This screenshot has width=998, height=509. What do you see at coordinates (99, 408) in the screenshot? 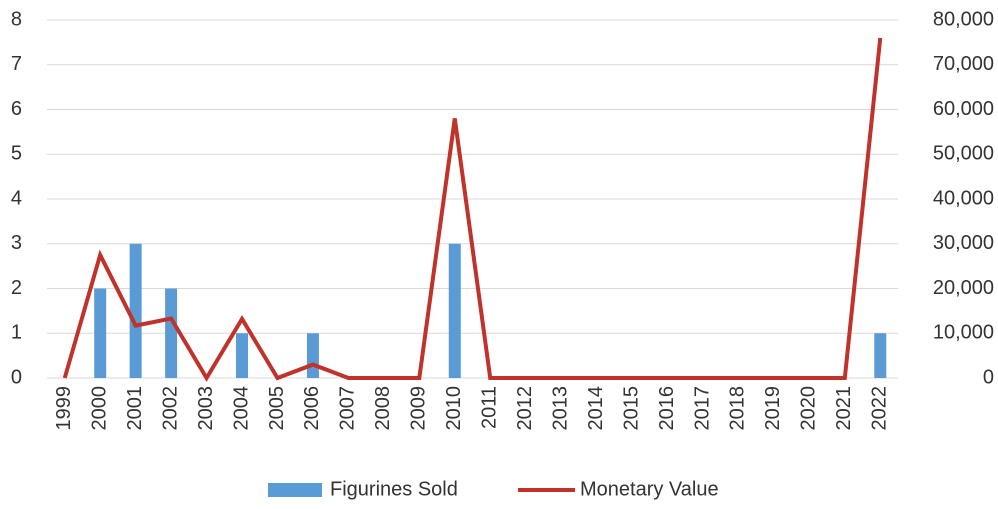
I see `x-tick-label: 2000` at bounding box center [99, 408].